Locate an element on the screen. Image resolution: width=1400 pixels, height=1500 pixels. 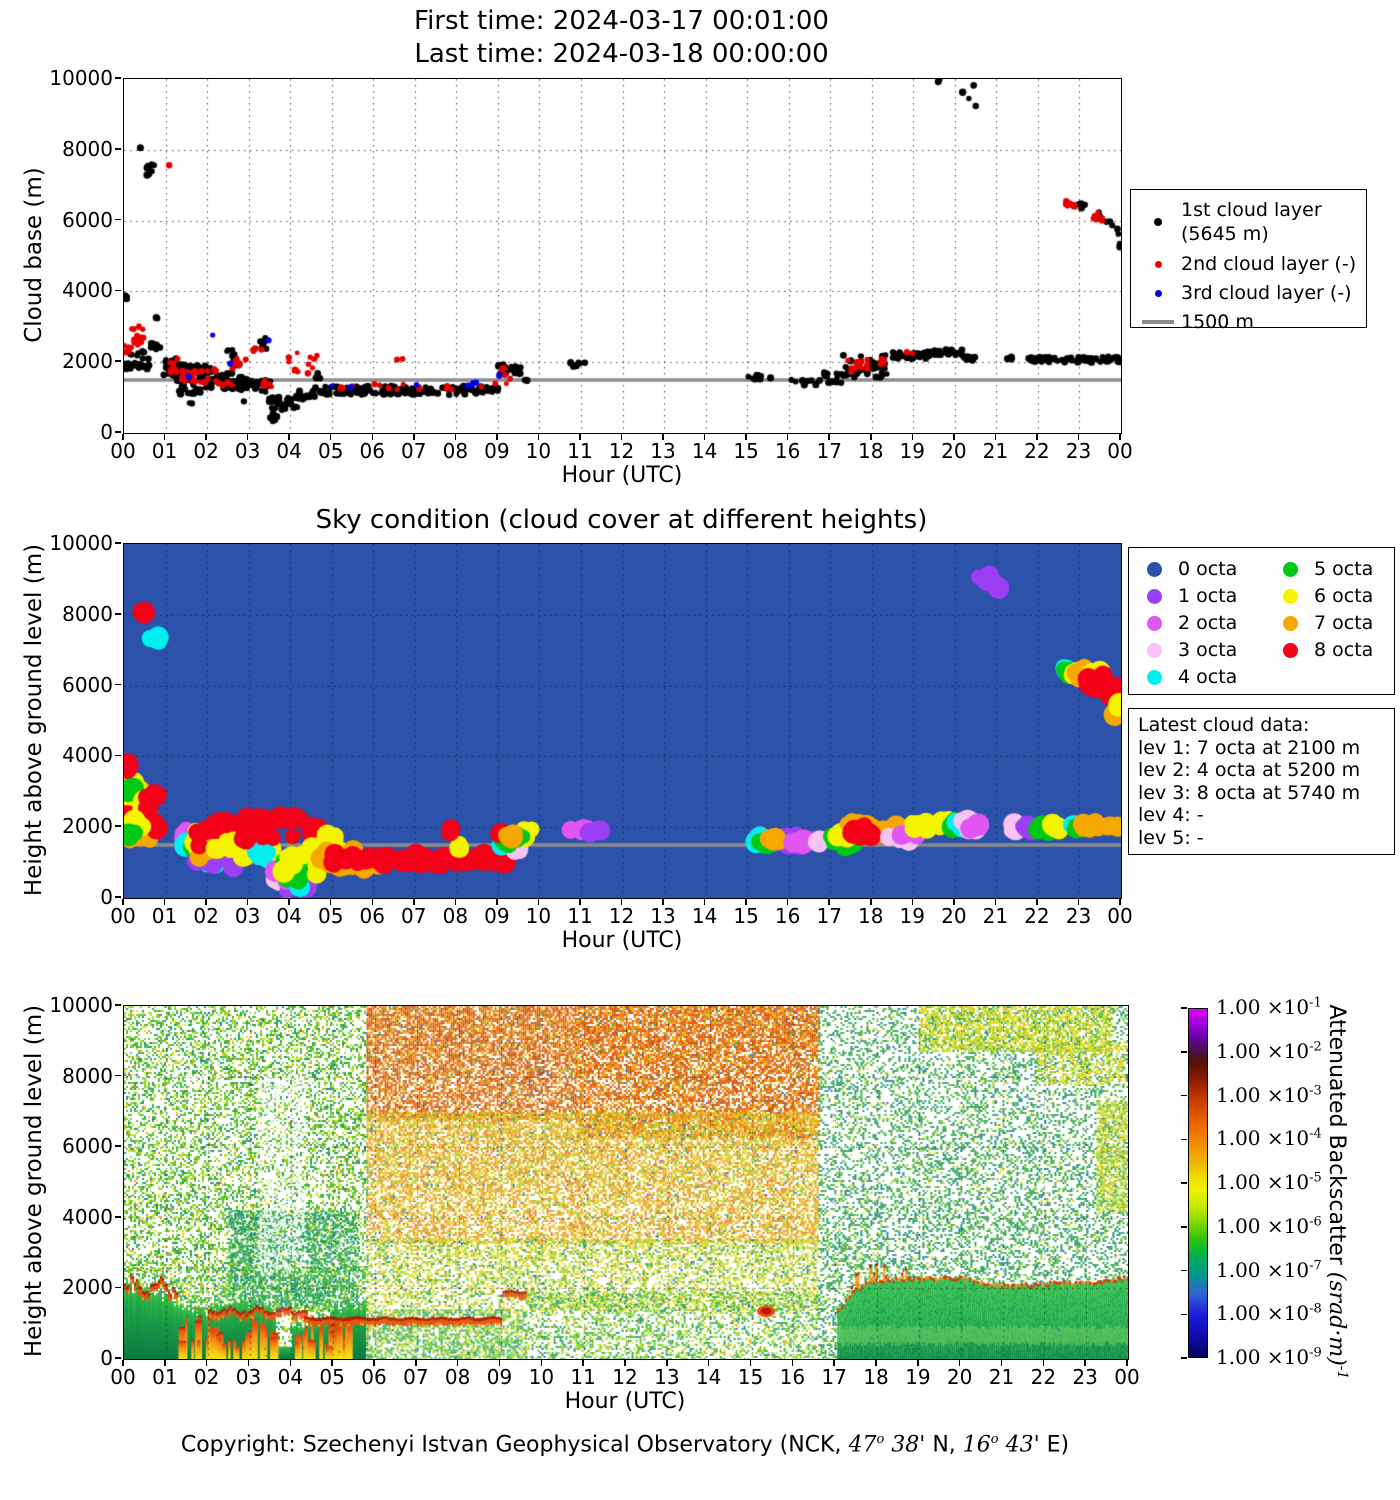
x-tick-label: 06 is located at coordinates (374, 1377).